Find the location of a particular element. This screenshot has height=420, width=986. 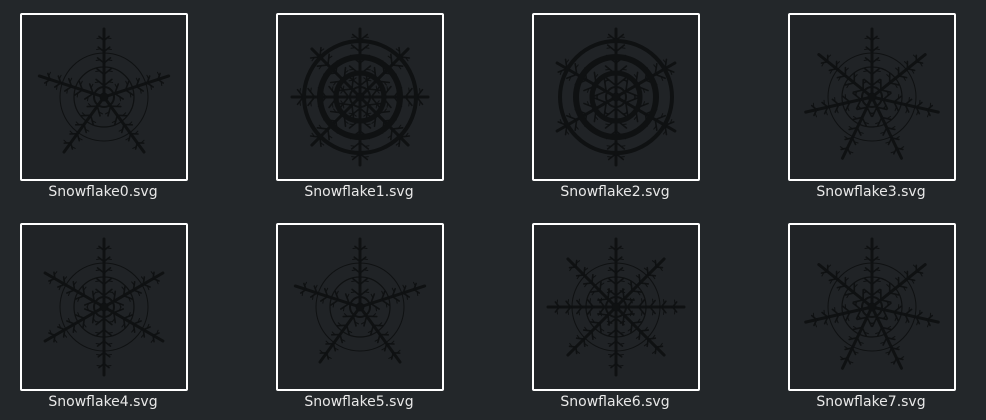

file-name: Snowflake5.svg is located at coordinates (359, 402).